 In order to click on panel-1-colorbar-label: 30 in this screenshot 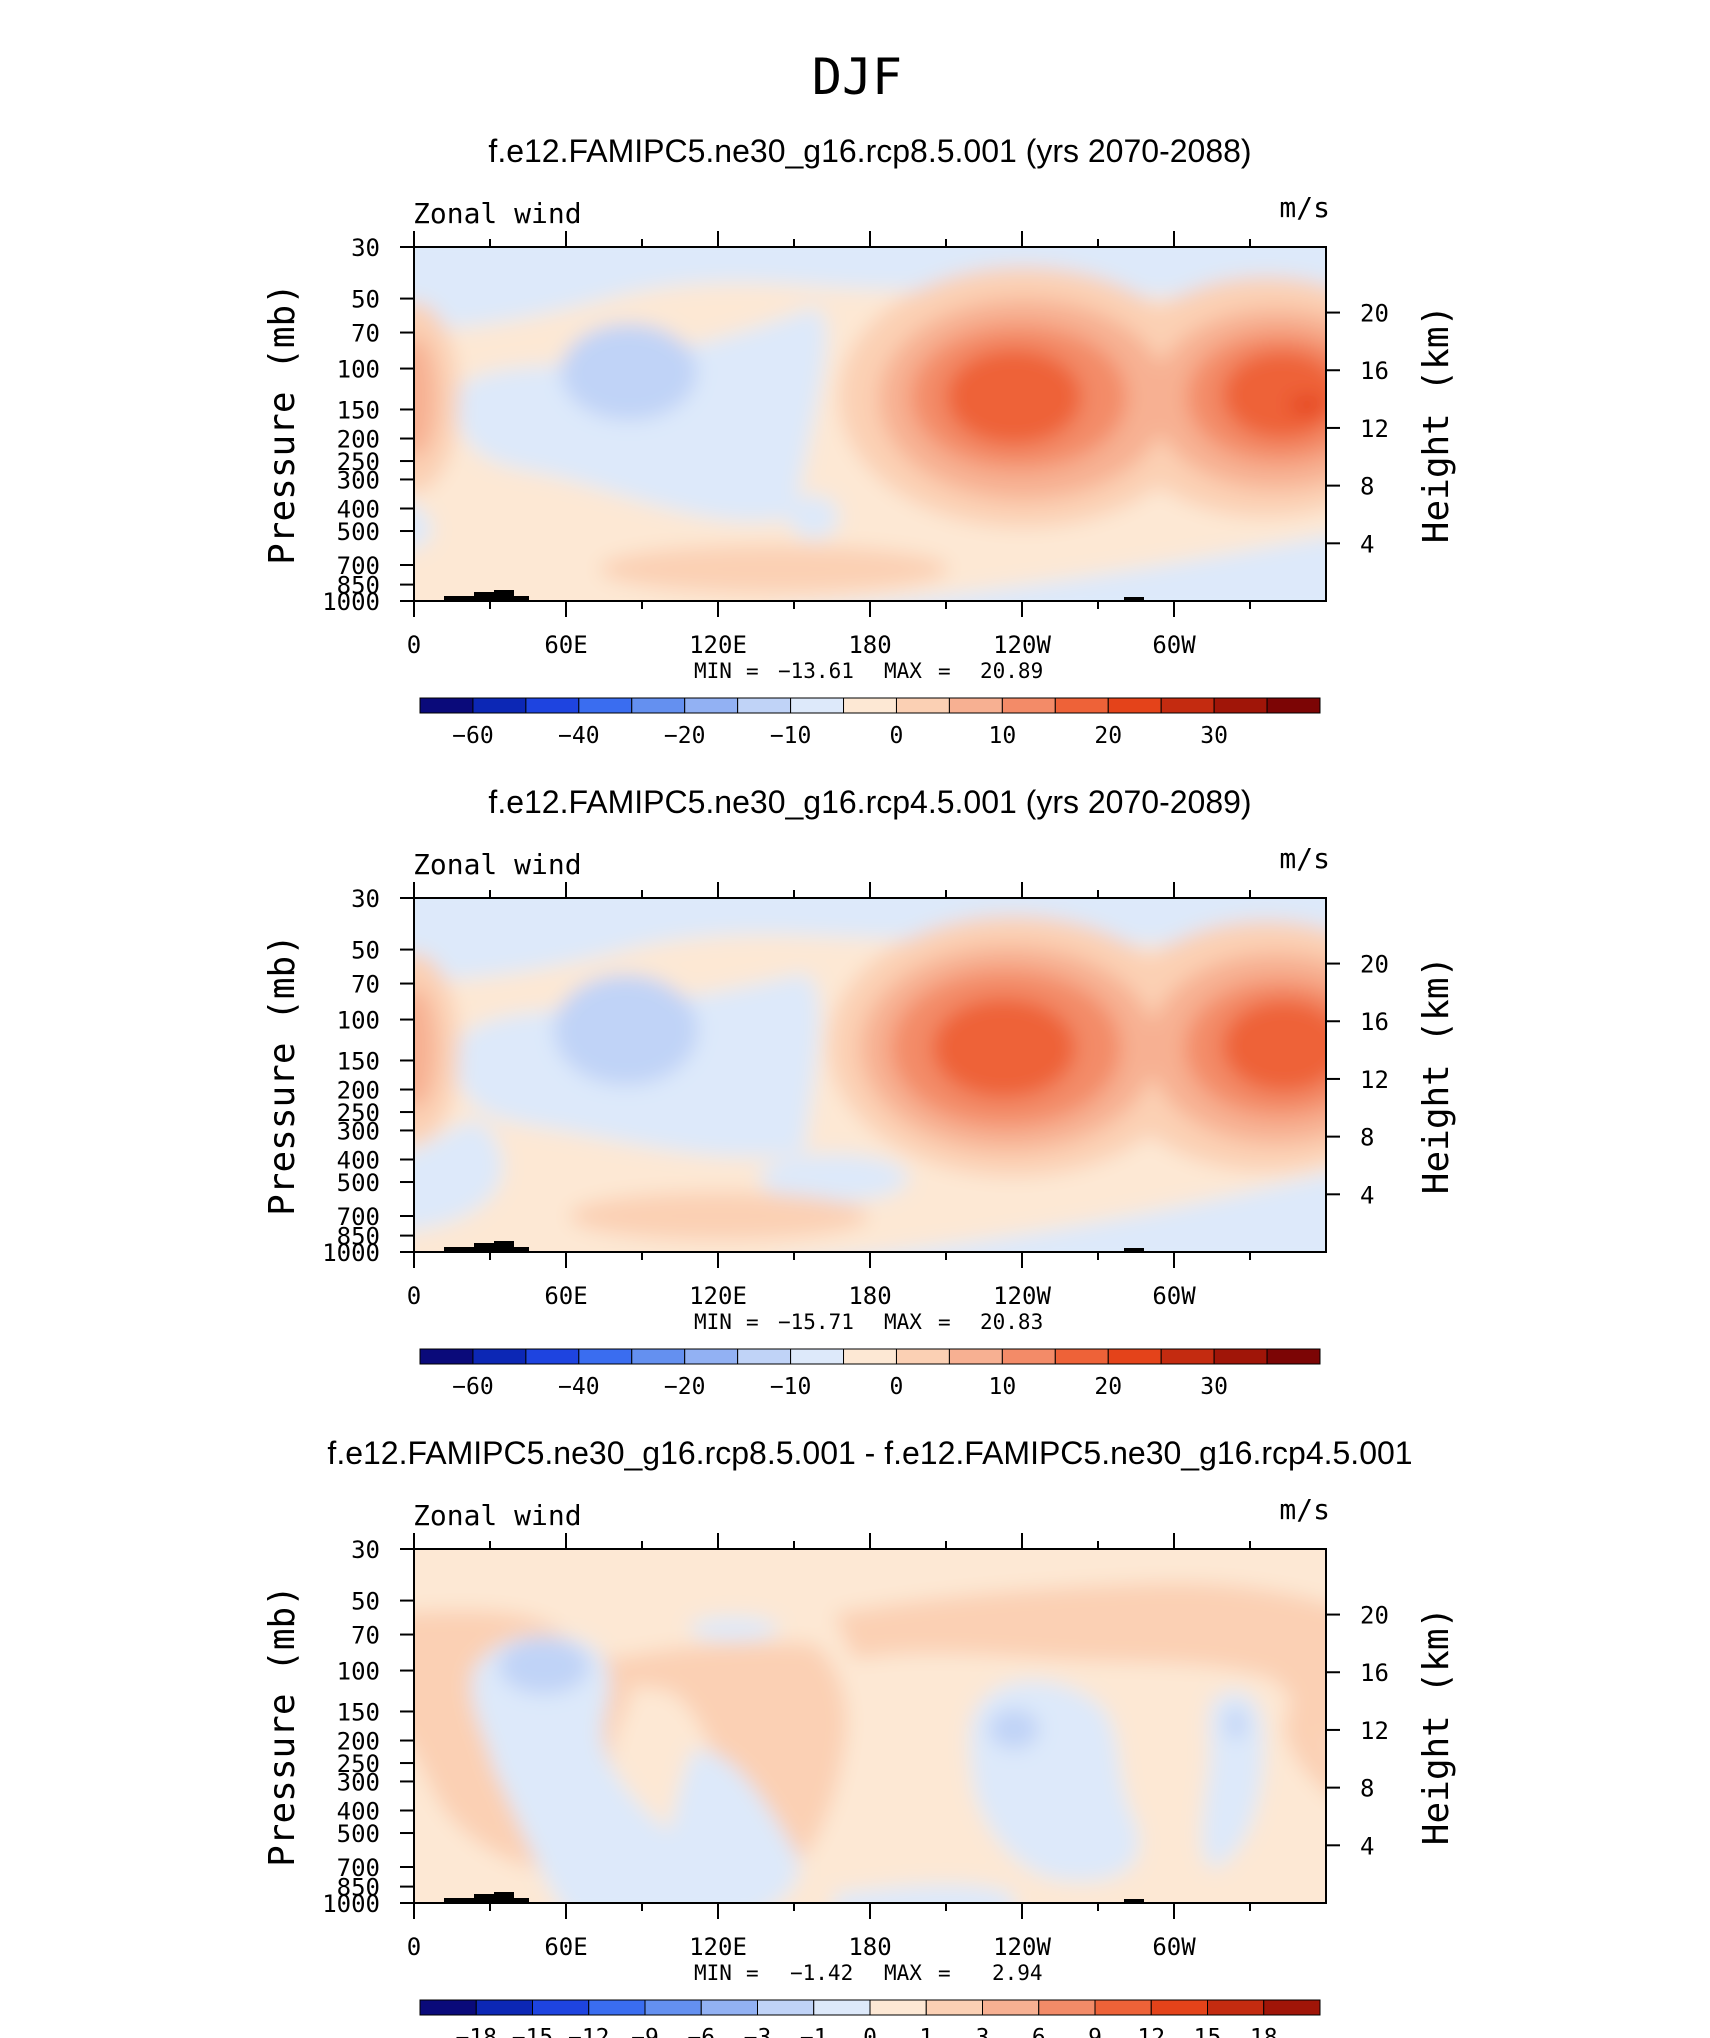, I will do `click(1214, 736)`.